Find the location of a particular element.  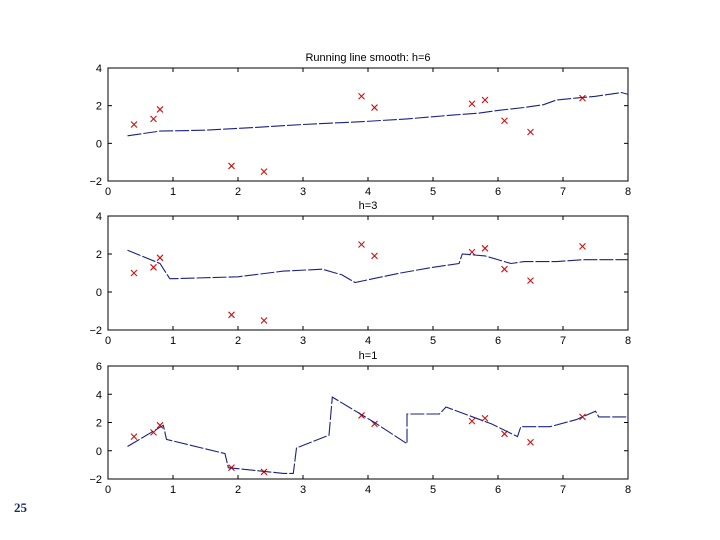

chart-title: h=3 is located at coordinates (368, 206).